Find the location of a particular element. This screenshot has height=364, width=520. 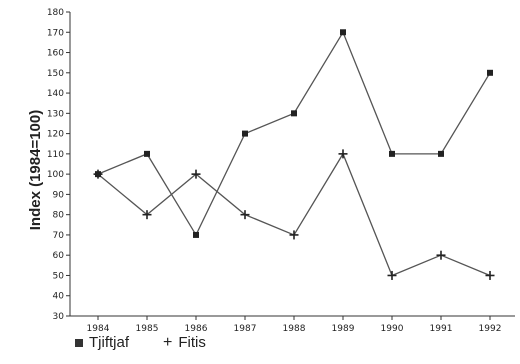

x-tick-label: 1985 is located at coordinates (147, 329).